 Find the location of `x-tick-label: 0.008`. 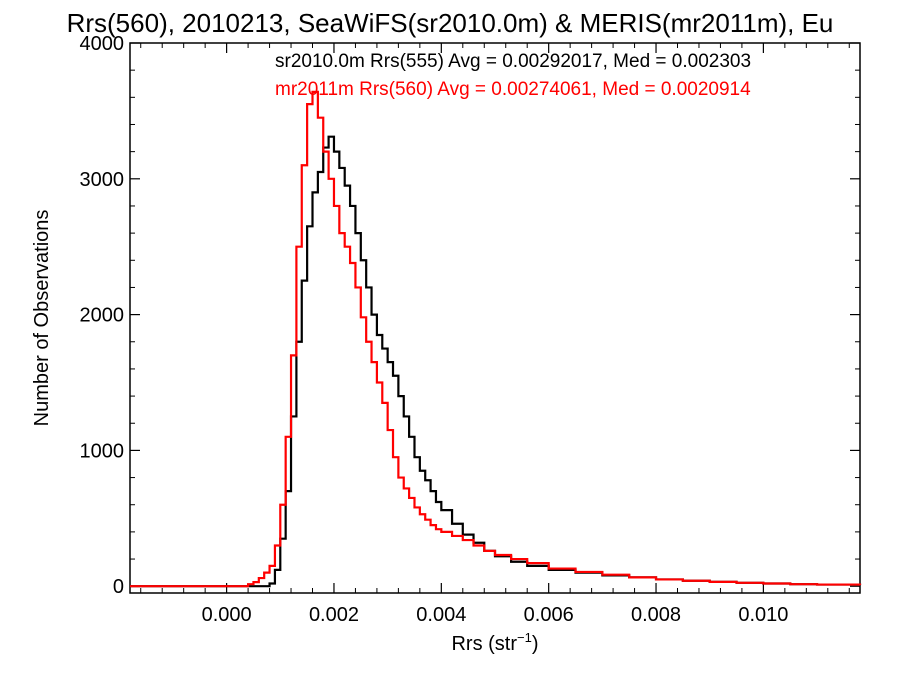

x-tick-label: 0.008 is located at coordinates (656, 615).